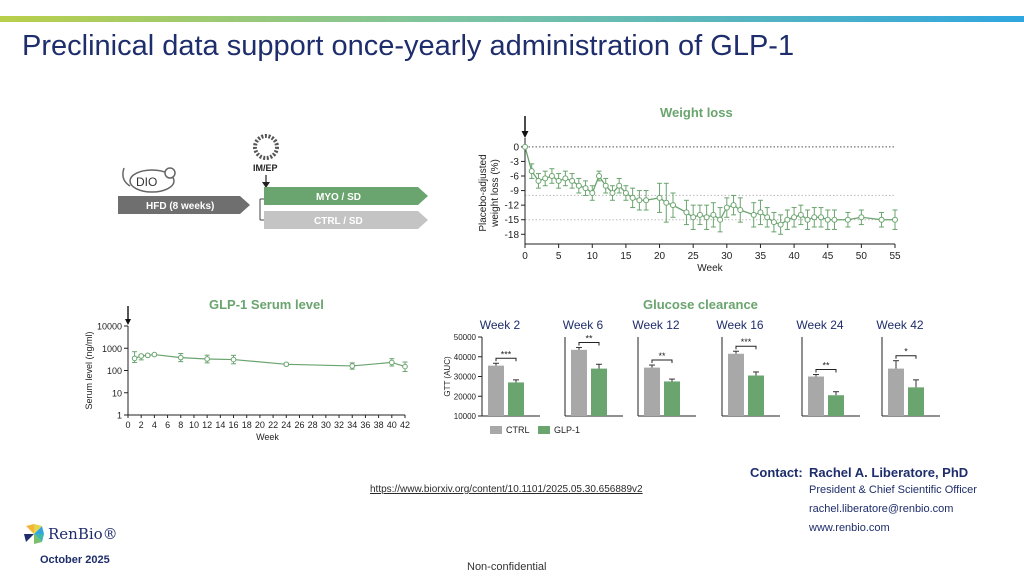 The image size is (1024, 576). I want to click on y-tick-label: 0, so click(516, 147).